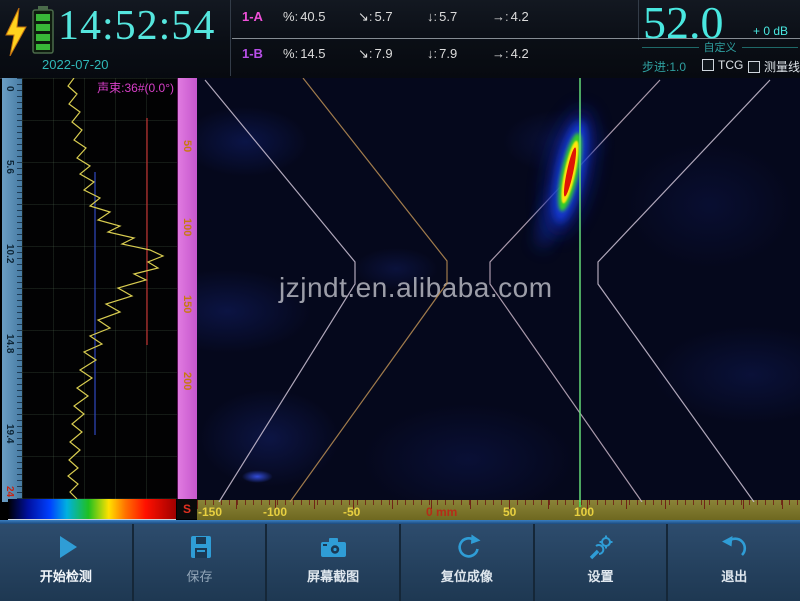 The width and height of the screenshot is (800, 601). I want to click on depth-end-label: 24, so click(9, 492).